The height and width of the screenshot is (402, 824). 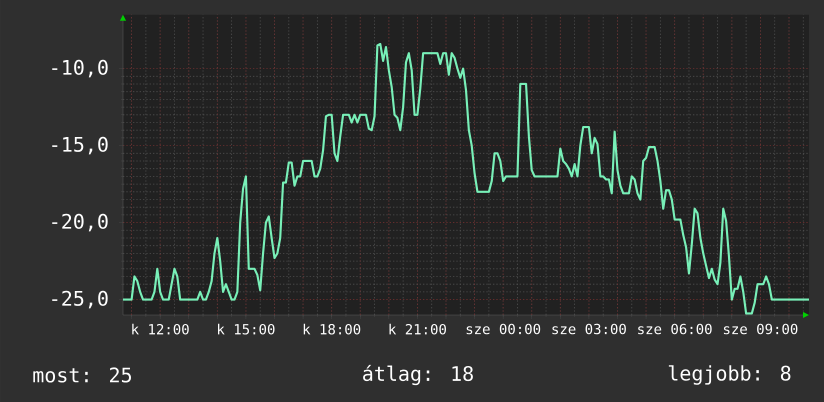 What do you see at coordinates (82, 375) in the screenshot?
I see `text: most: 25` at bounding box center [82, 375].